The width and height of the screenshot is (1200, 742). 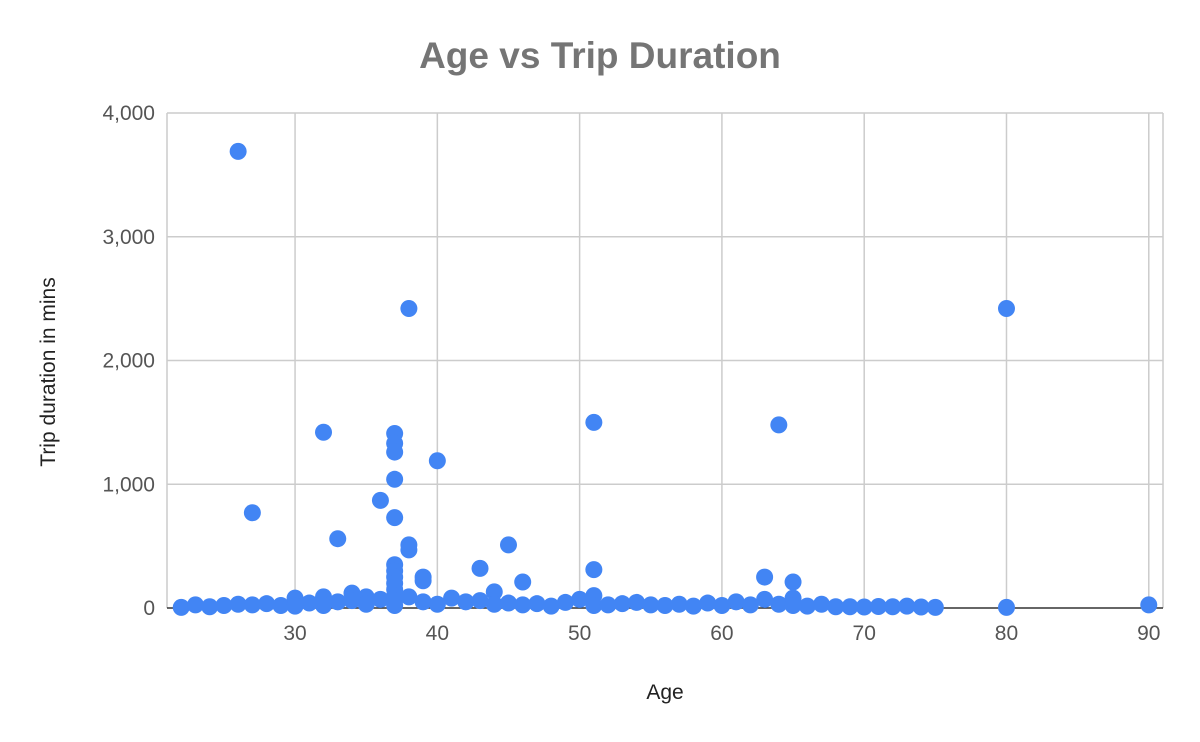 What do you see at coordinates (128, 484) in the screenshot?
I see `y-tick-label: 1,000` at bounding box center [128, 484].